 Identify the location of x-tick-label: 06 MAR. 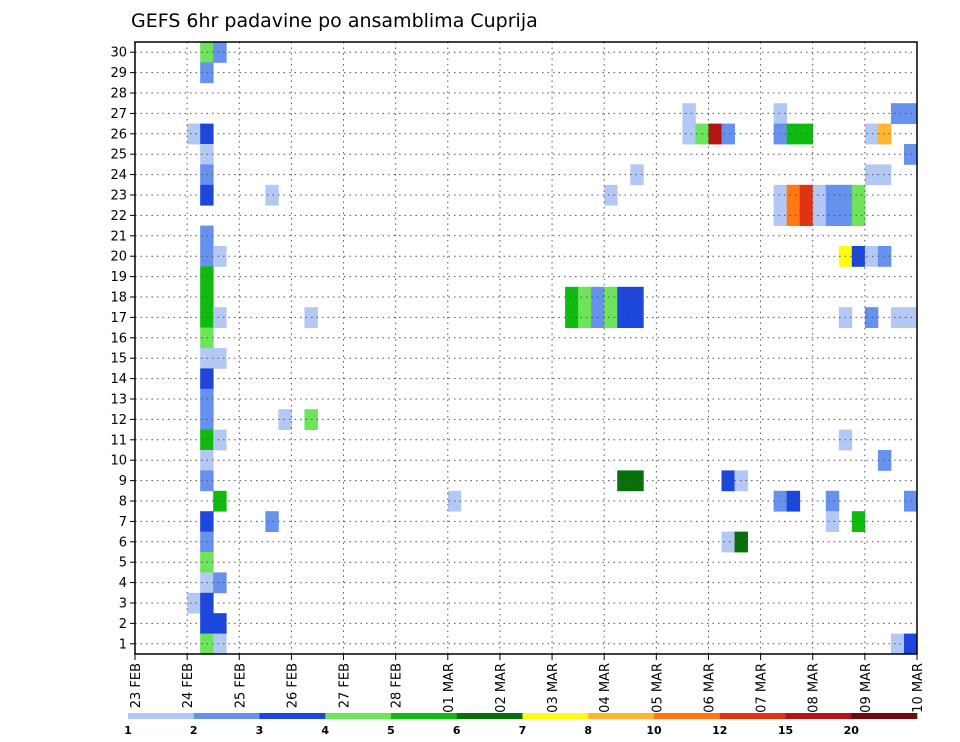
(709, 688).